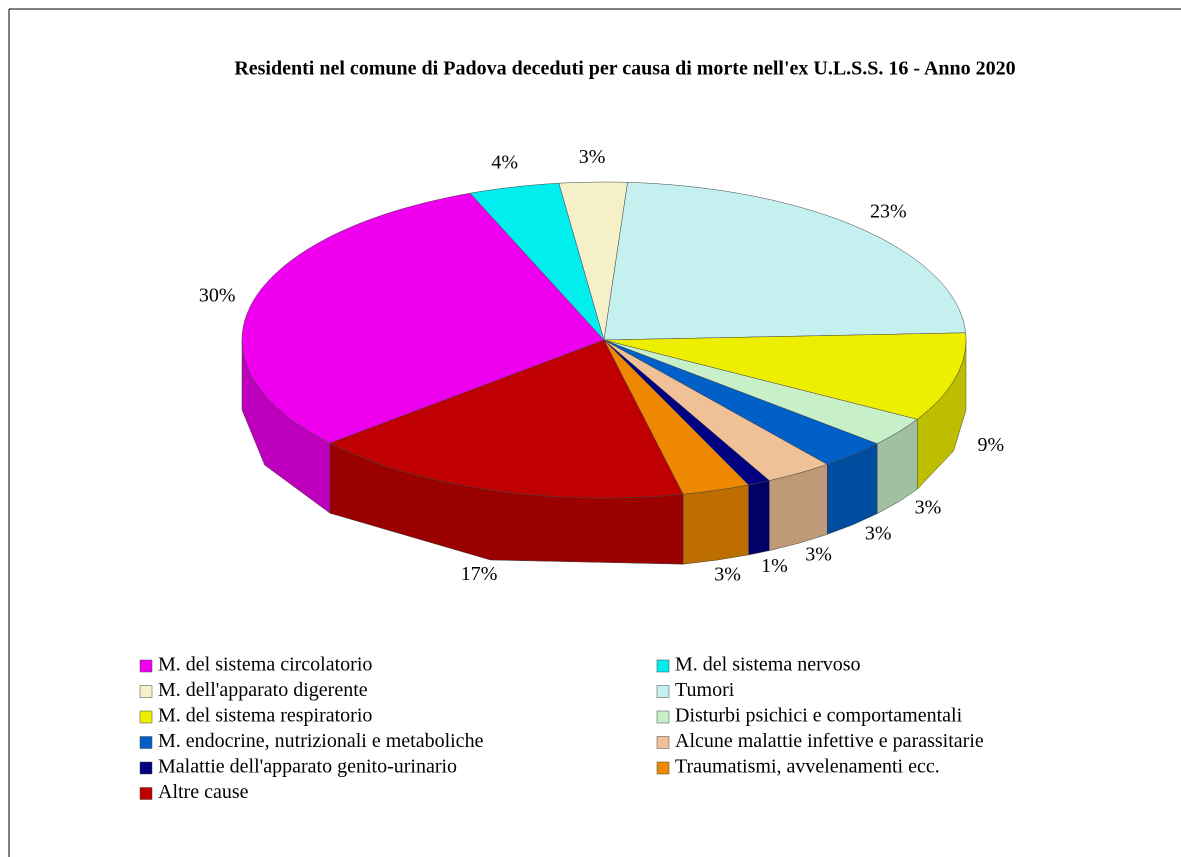 Image resolution: width=1181 pixels, height=857 pixels. Describe the element at coordinates (265, 716) in the screenshot. I see `legend-label: M. del sistema respiratorio` at that location.